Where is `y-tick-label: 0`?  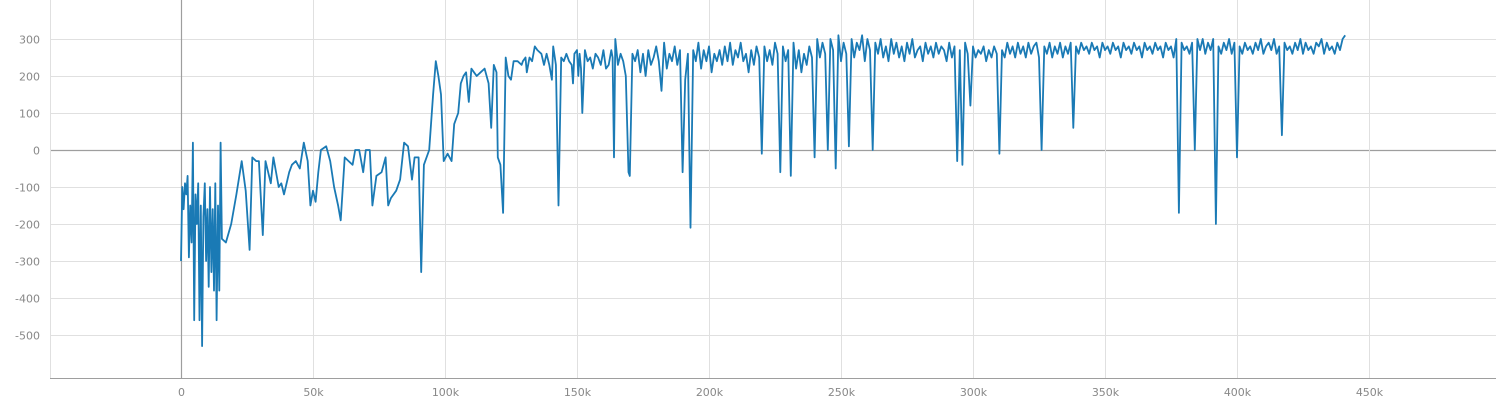 y-tick-label: 0 is located at coordinates (36, 151).